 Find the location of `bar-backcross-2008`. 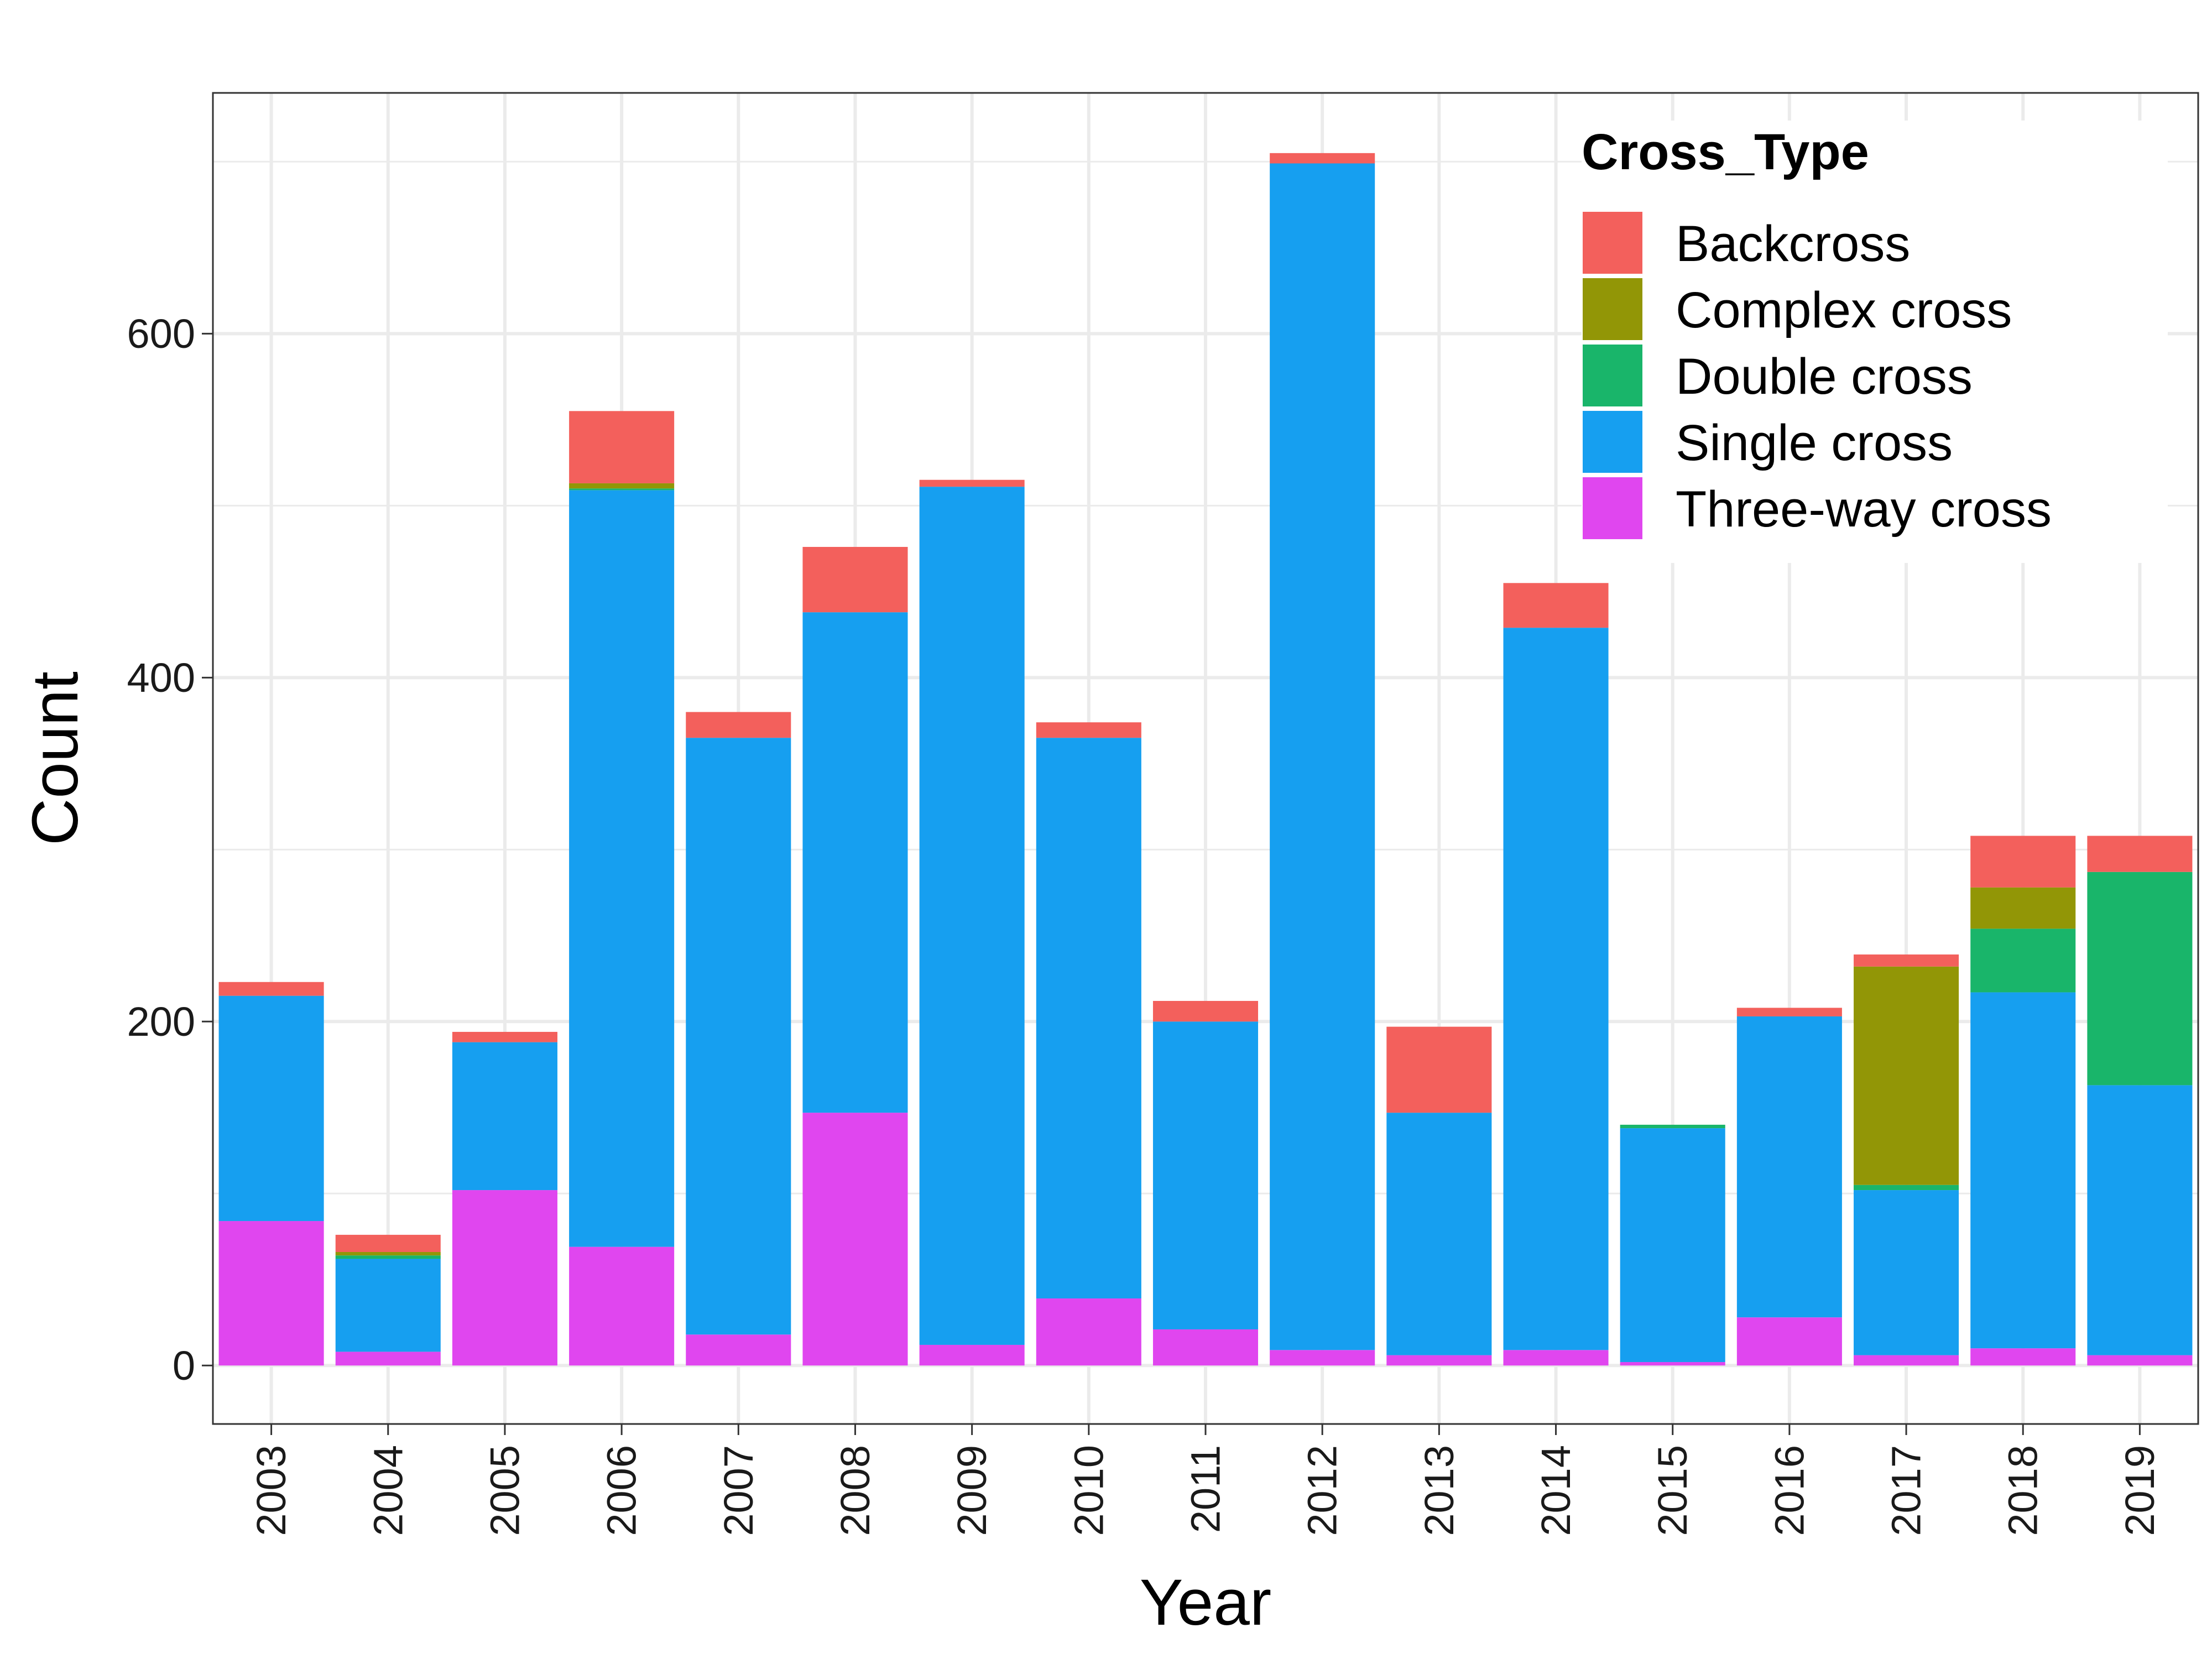

bar-backcross-2008 is located at coordinates (855, 580).